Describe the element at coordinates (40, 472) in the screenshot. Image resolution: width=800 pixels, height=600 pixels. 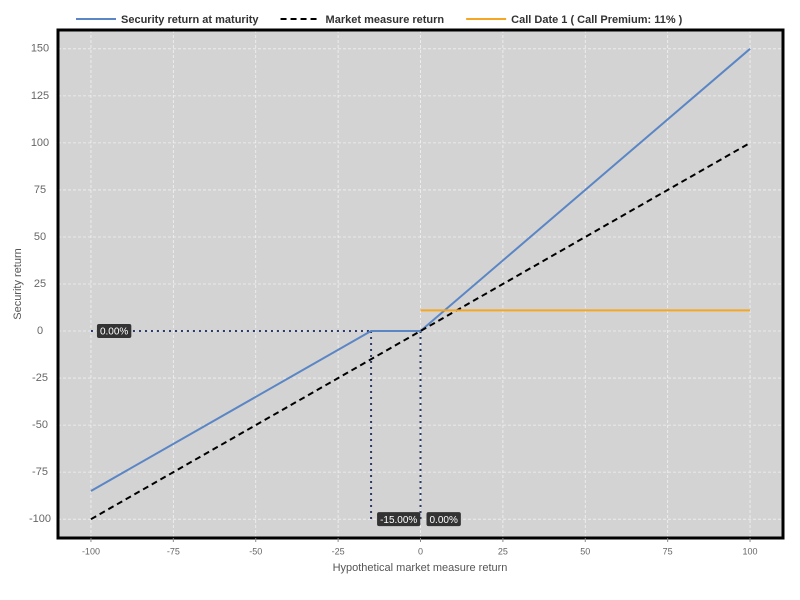
I see `y-tick-label: -75` at that location.